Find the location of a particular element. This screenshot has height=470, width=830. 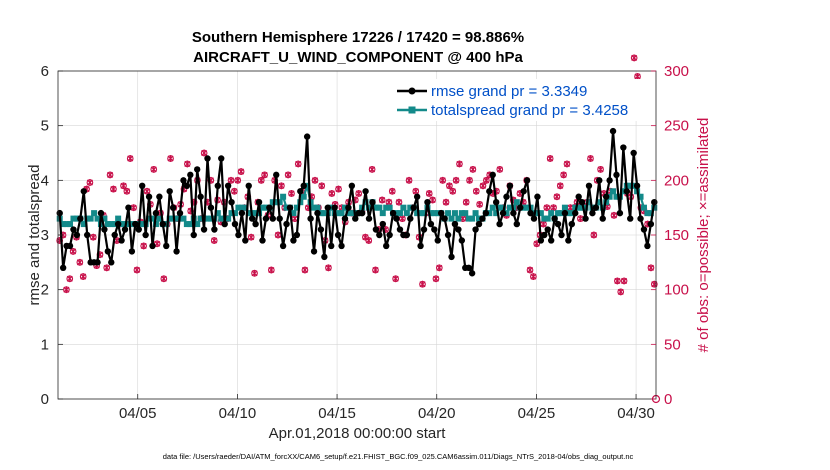

y-tick-label: 1 is located at coordinates (45, 344).